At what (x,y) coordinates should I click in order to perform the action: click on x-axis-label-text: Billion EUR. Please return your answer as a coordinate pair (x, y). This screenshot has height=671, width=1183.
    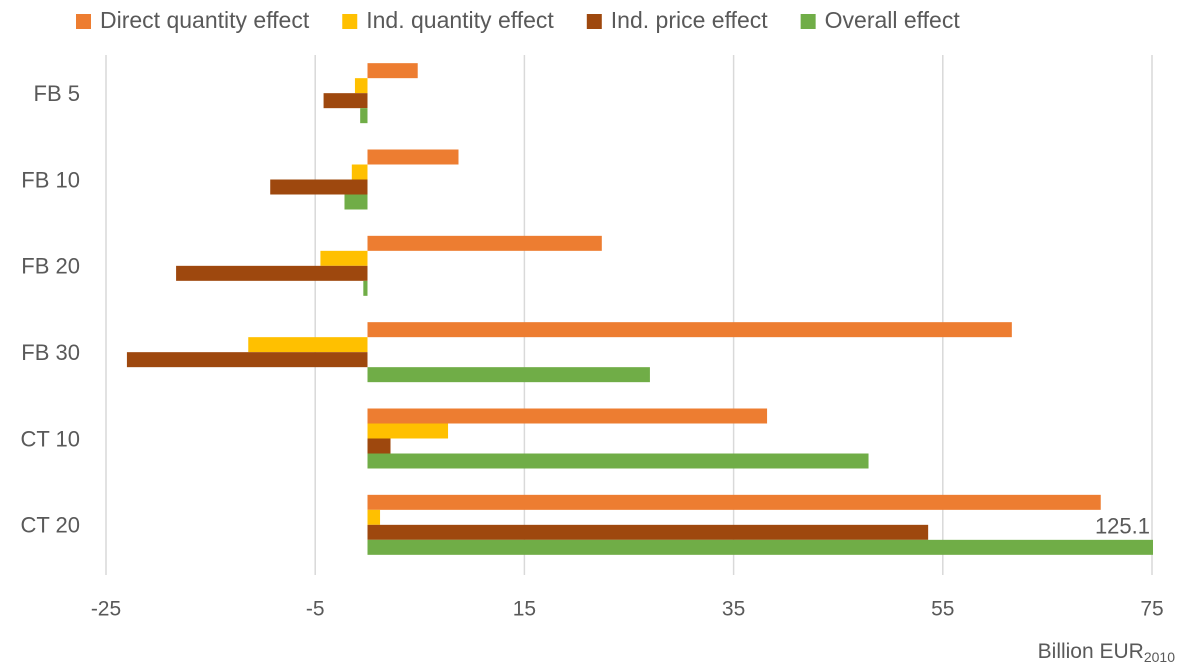
    Looking at the image, I should click on (1091, 651).